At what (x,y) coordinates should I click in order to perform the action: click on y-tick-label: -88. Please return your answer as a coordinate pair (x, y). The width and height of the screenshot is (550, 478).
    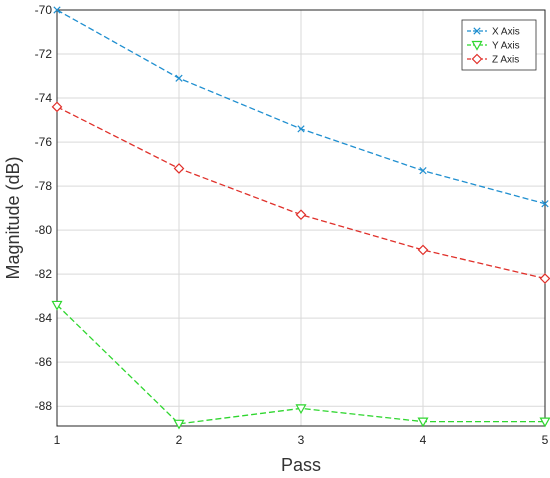
    Looking at the image, I should click on (44, 406).